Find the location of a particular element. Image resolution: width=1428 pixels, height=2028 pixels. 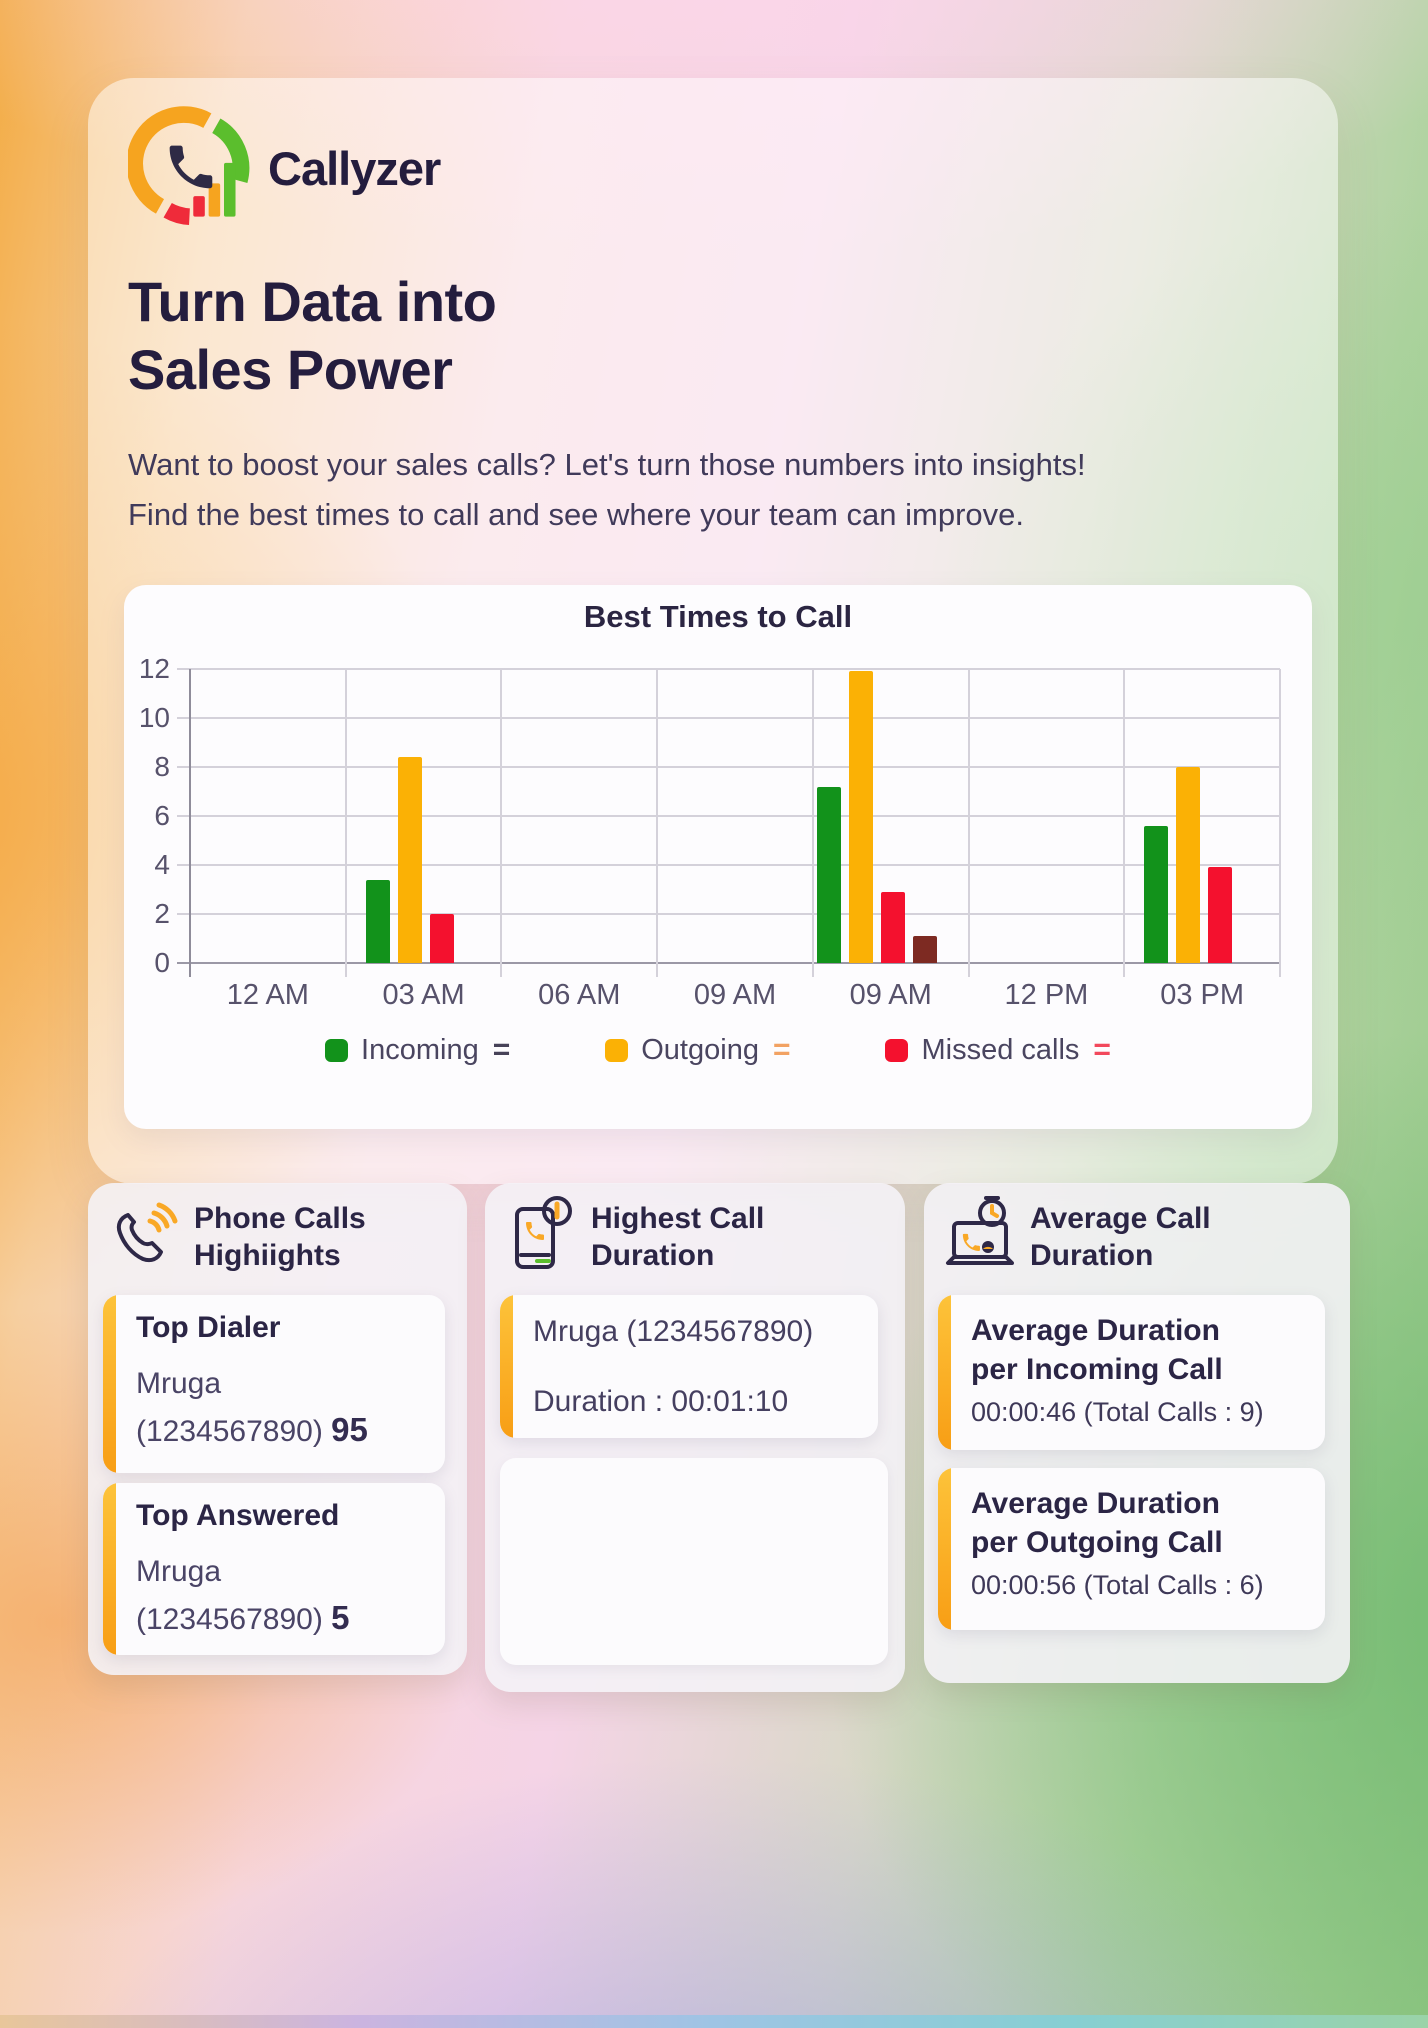

legend-item-incoming: Incoming = is located at coordinates (417, 1050).